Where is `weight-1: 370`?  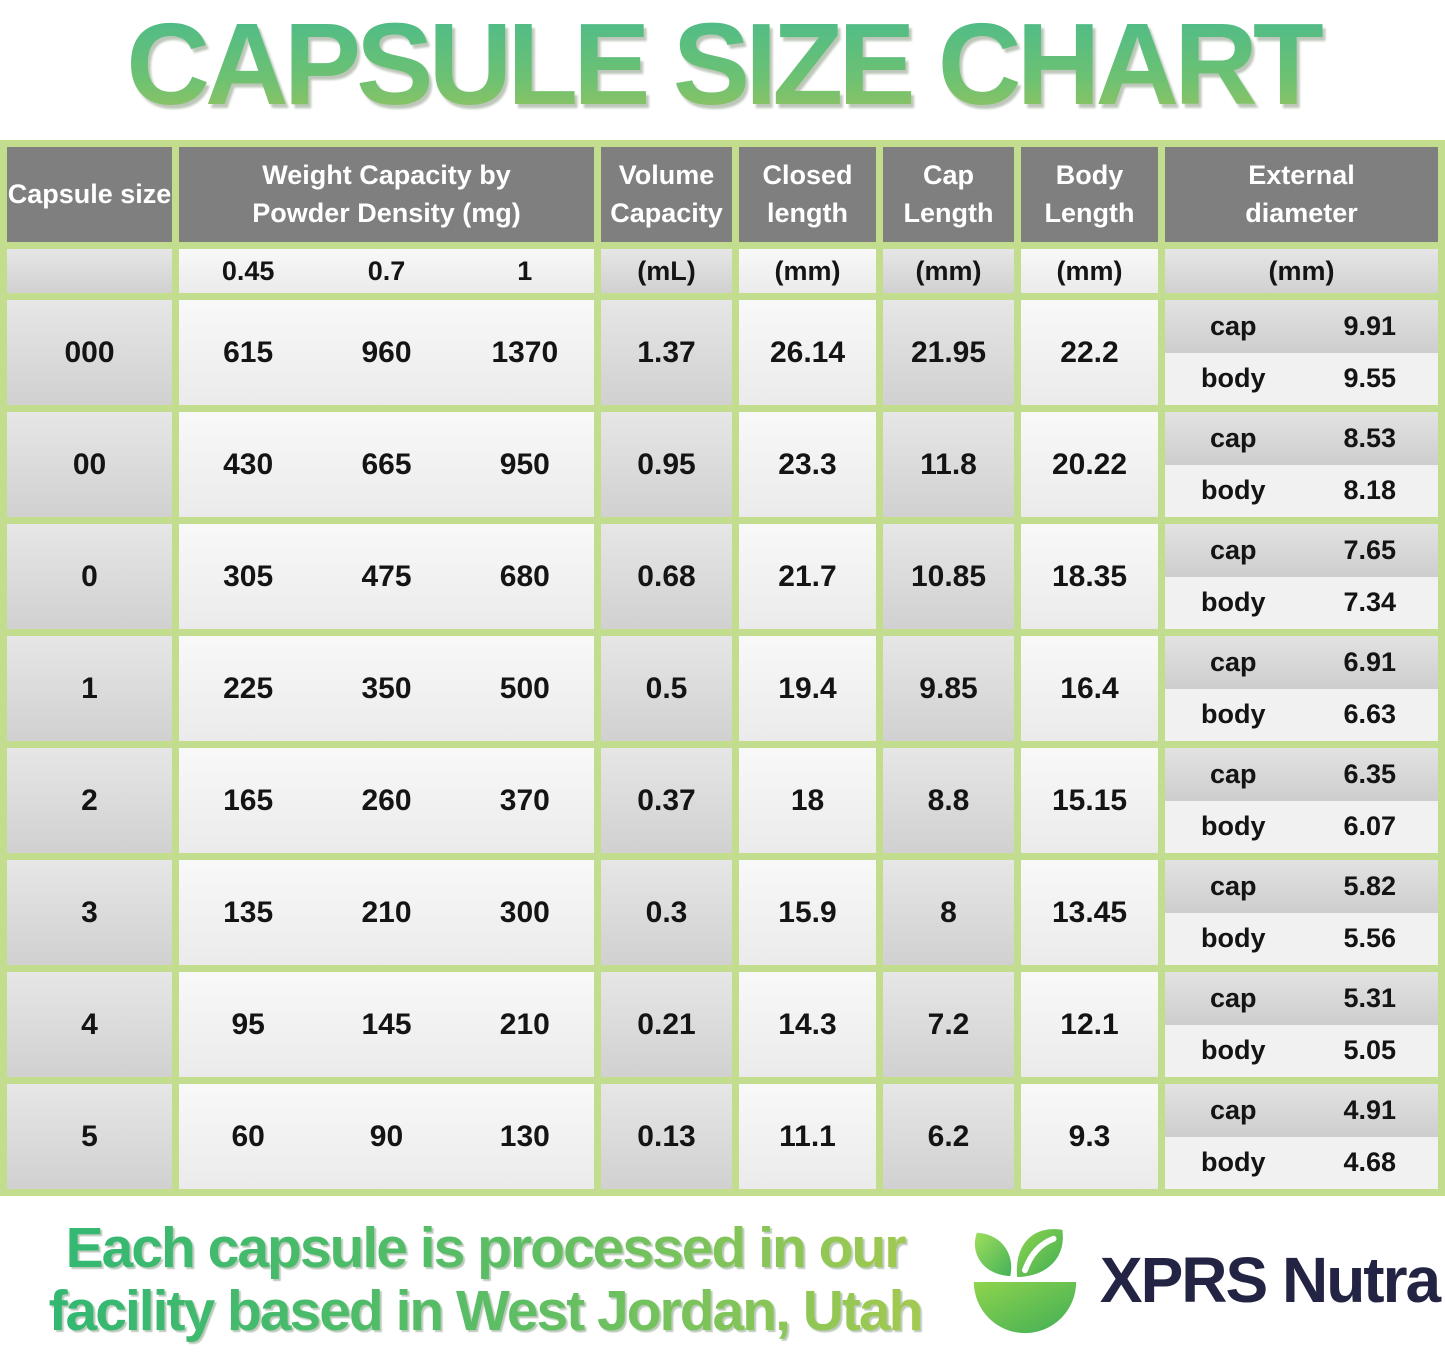
weight-1: 370 is located at coordinates (524, 800).